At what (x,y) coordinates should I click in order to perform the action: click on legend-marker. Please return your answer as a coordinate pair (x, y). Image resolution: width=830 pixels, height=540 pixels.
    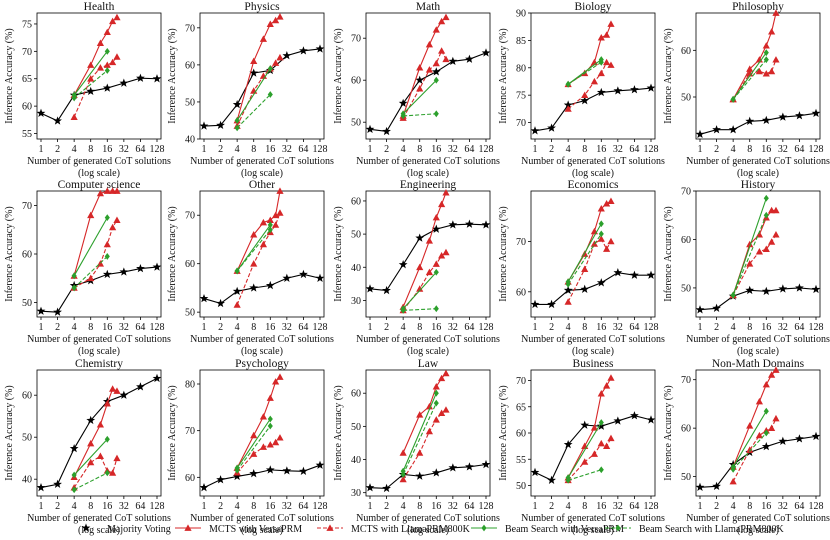
    Looking at the image, I should click on (188, 527).